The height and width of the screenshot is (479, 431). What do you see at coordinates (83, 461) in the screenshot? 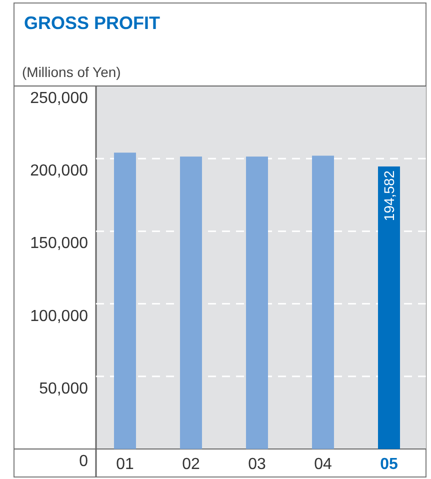
I see `y-tick-label: 0` at bounding box center [83, 461].